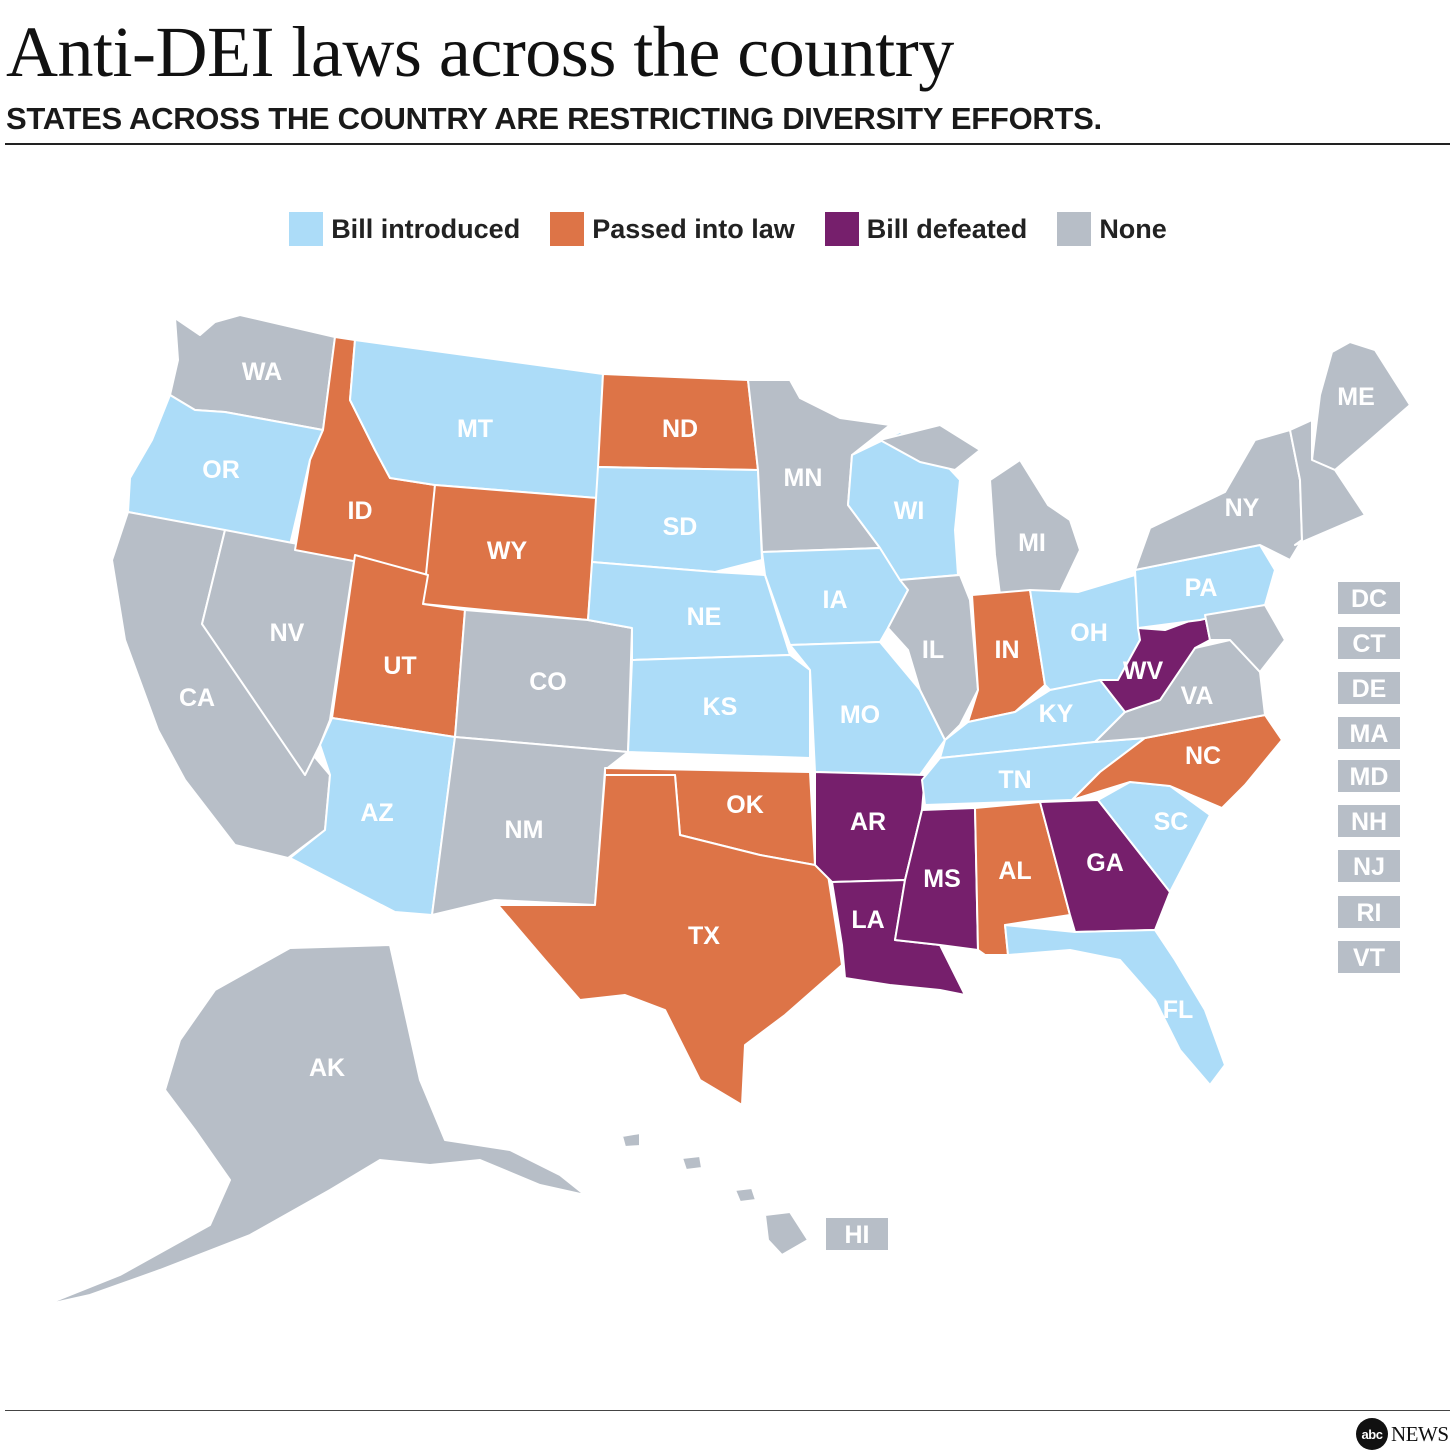 This screenshot has width=1456, height=1456. I want to click on abc-news-logo: abc NEWS, so click(1402, 1434).